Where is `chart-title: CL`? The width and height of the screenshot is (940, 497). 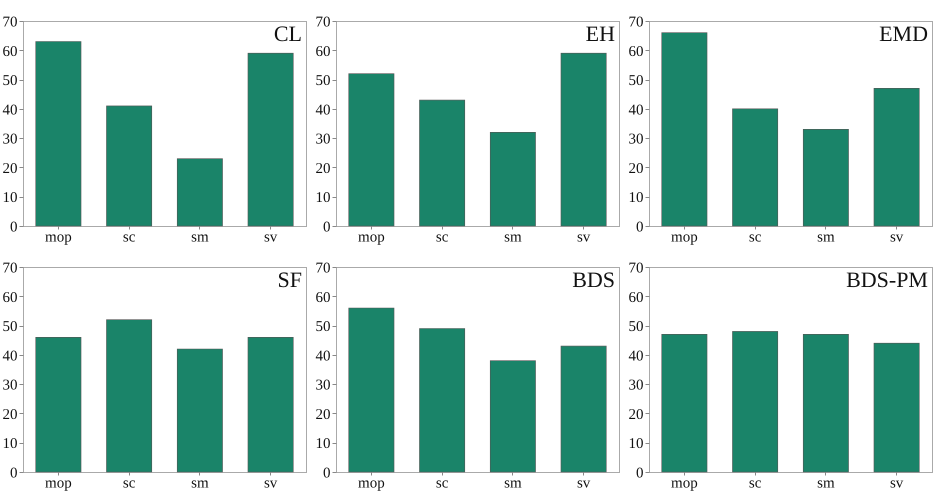 chart-title: CL is located at coordinates (288, 33).